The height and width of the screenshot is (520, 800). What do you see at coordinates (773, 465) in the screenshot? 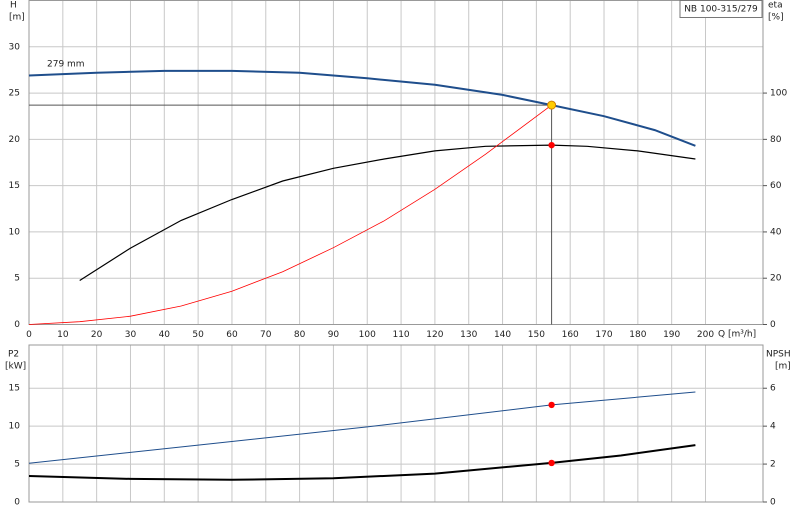
I see `y2-tick-label: 2` at bounding box center [773, 465].